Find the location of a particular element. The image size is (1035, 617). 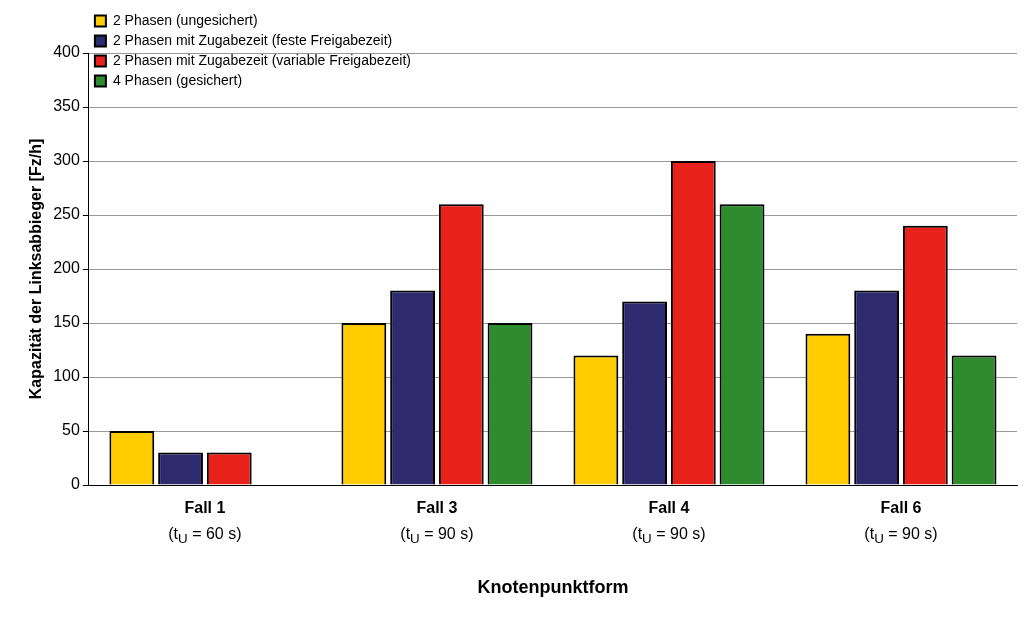

y-tick-label: 50 is located at coordinates (71, 430).